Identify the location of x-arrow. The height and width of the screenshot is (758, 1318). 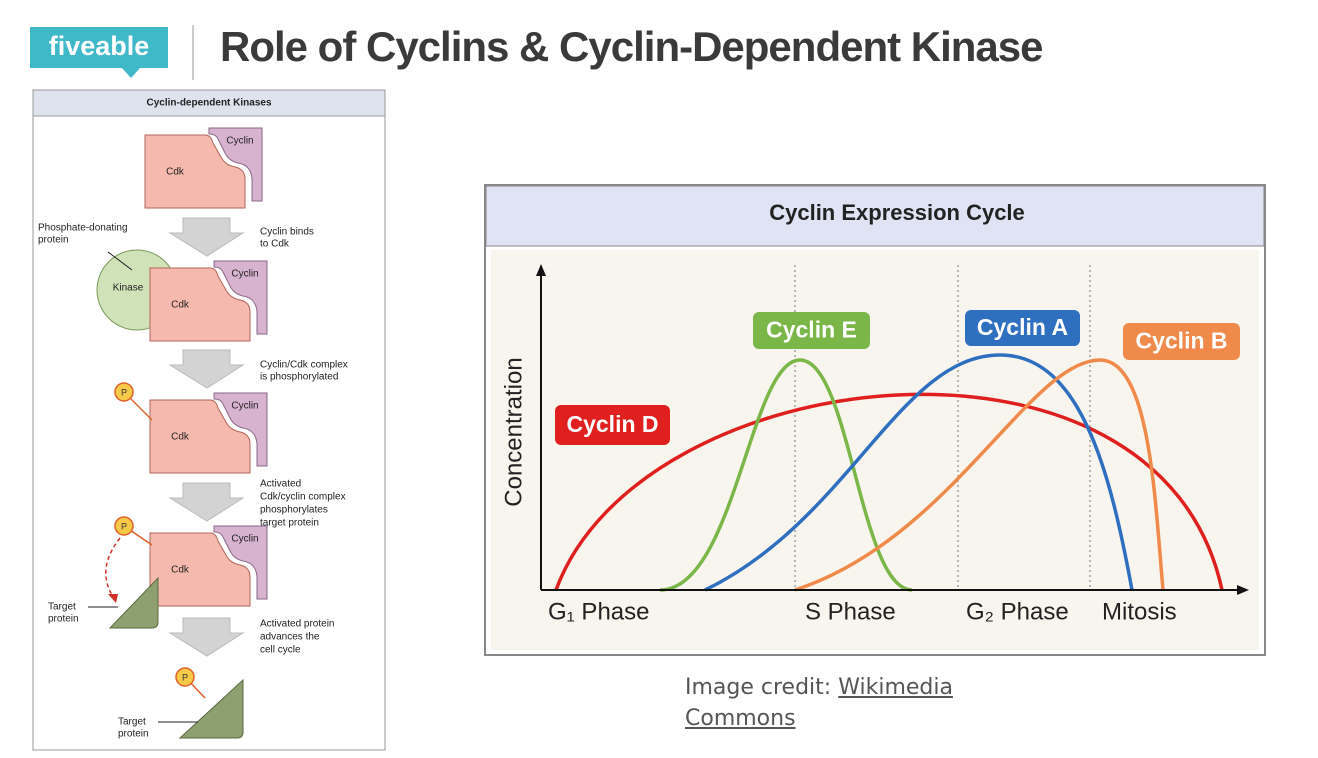
(1243, 590).